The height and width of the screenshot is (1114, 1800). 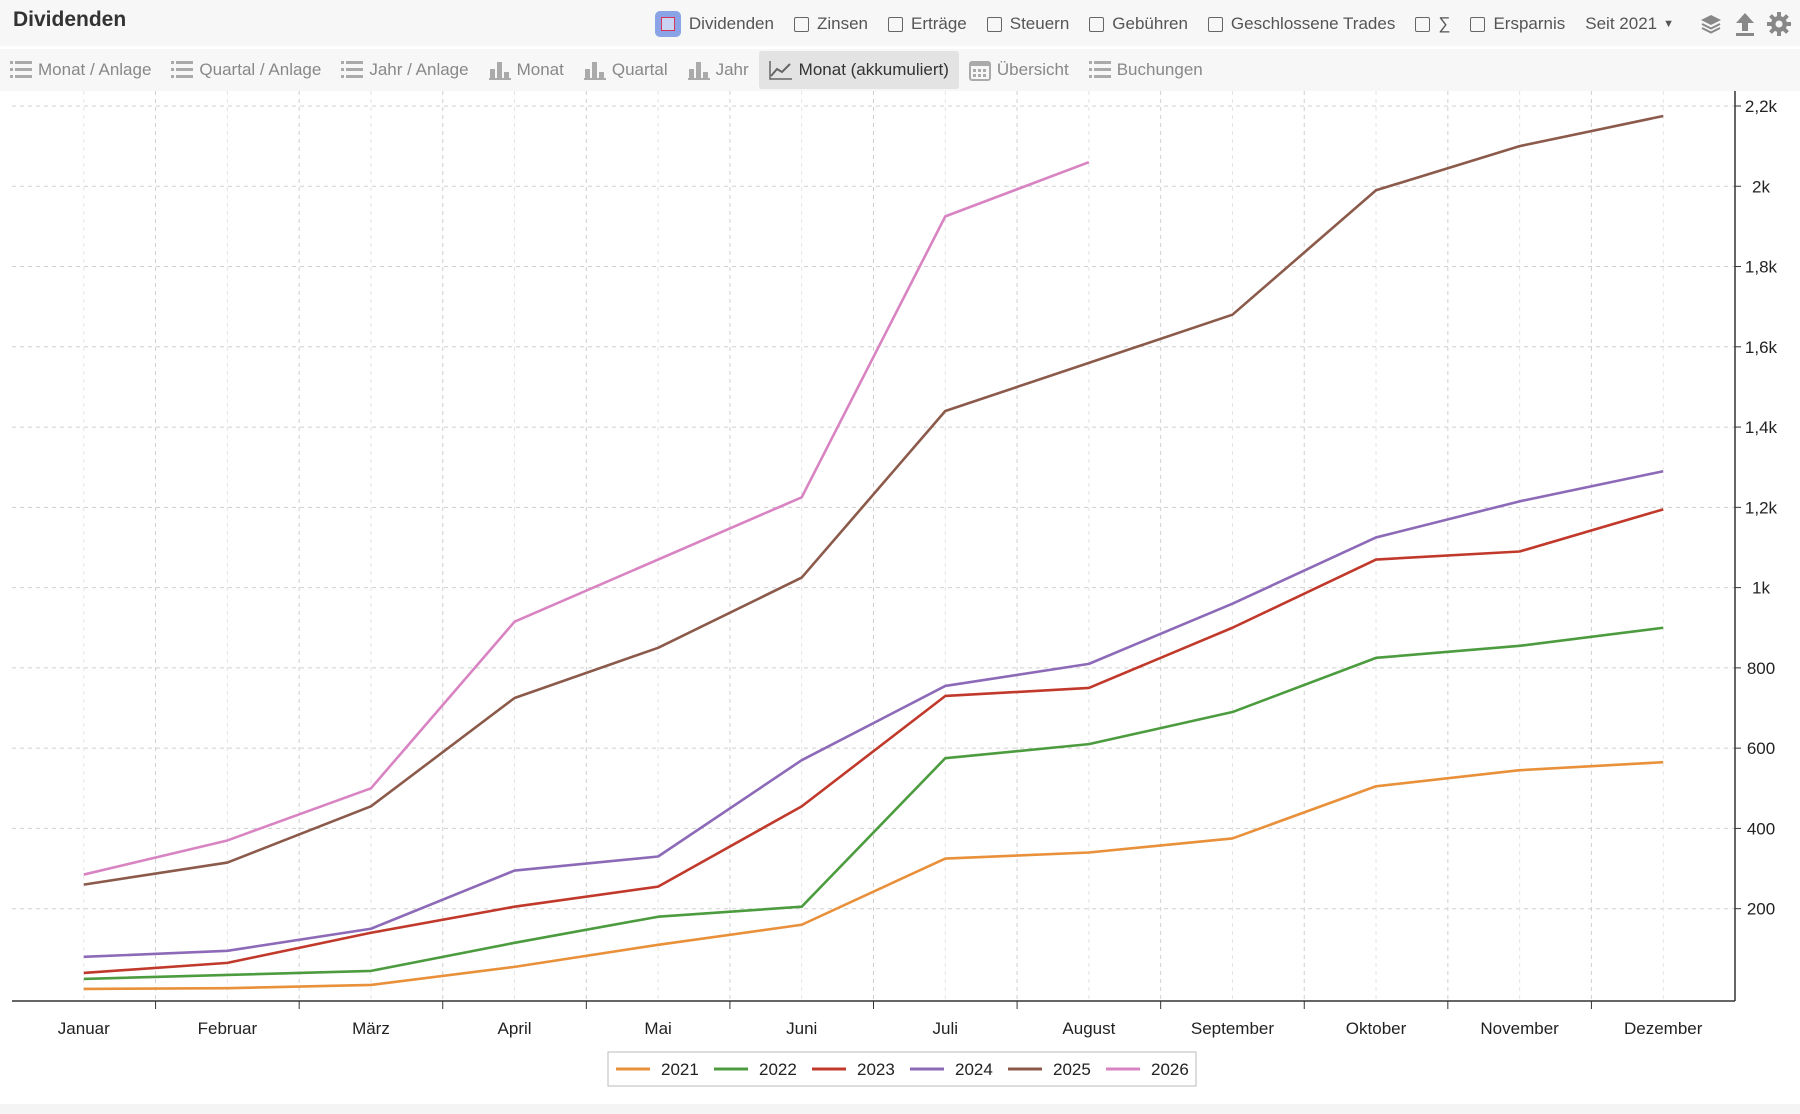 What do you see at coordinates (1761, 347) in the screenshot?
I see `y-tick-label: 1,6k` at bounding box center [1761, 347].